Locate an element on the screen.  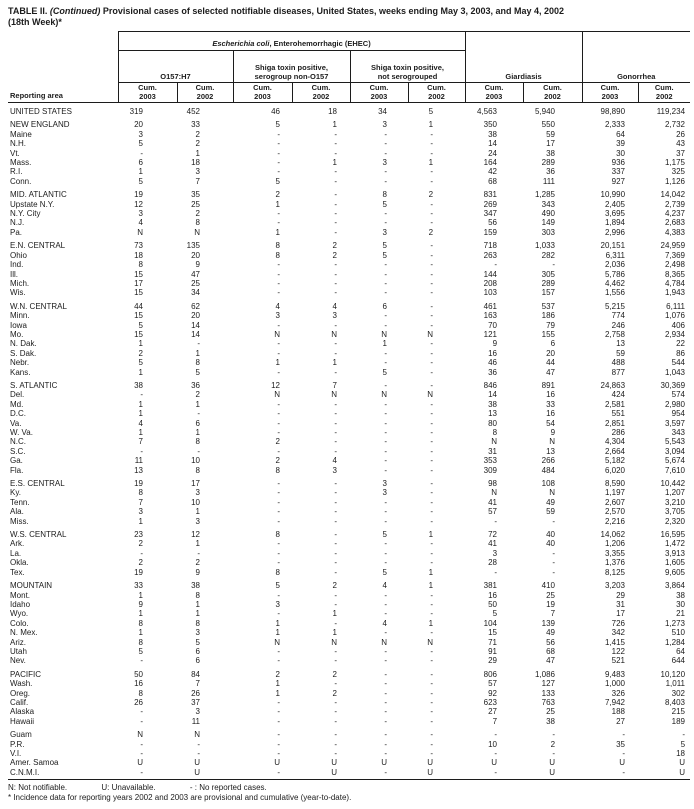
cell-value: 79 is located at coordinates (551, 325).